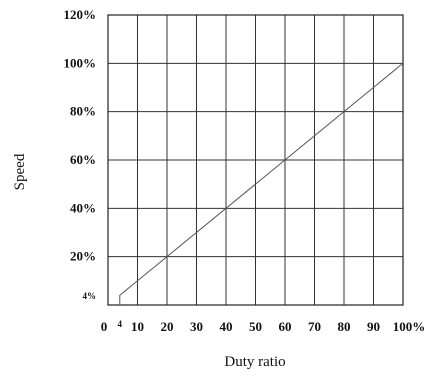  Describe the element at coordinates (167, 326) in the screenshot. I see `x-tick-label: 20` at that location.